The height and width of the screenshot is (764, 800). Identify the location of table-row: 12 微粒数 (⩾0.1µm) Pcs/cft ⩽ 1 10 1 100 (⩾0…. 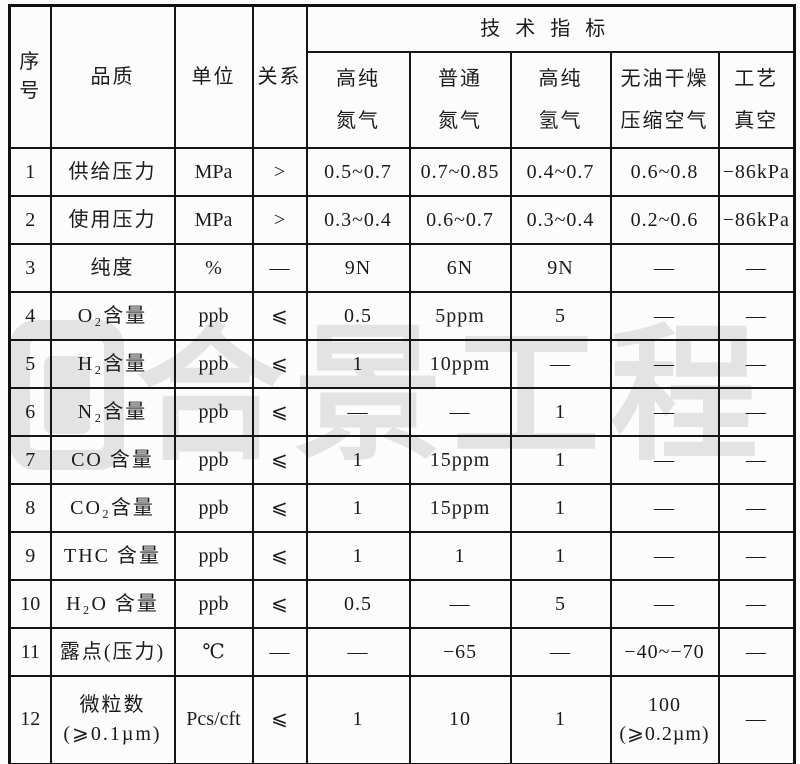
(402, 719).